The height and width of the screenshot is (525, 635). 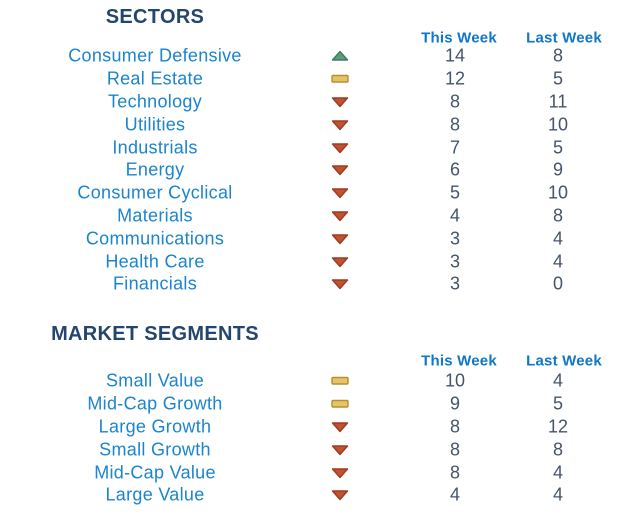 I want to click on row-label: Financials, so click(x=155, y=283).